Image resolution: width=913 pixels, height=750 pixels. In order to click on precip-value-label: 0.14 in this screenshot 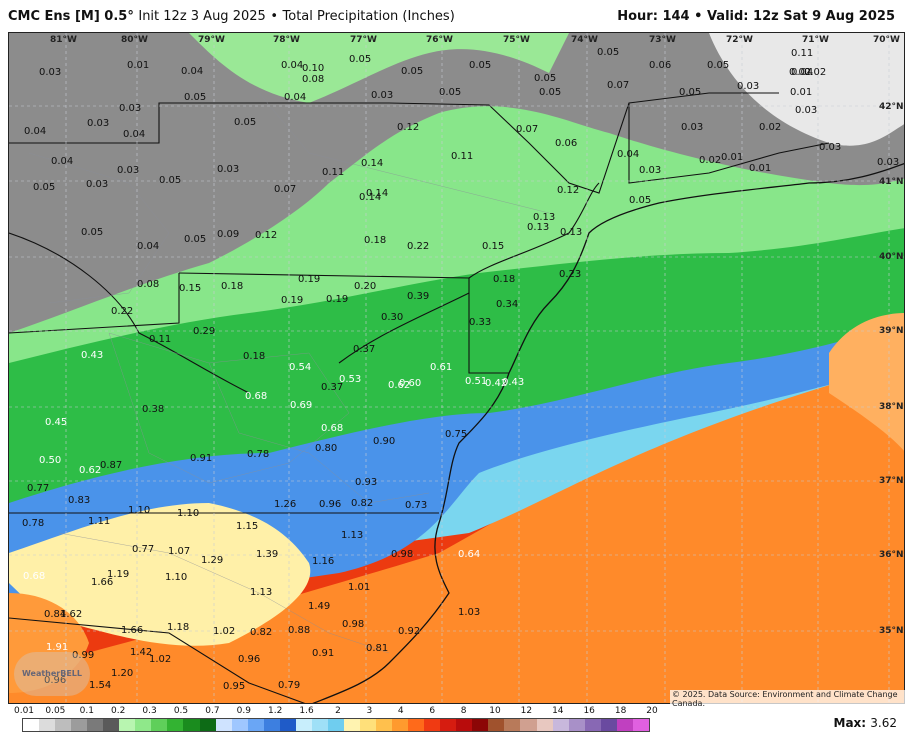, I will do `click(377, 193)`.